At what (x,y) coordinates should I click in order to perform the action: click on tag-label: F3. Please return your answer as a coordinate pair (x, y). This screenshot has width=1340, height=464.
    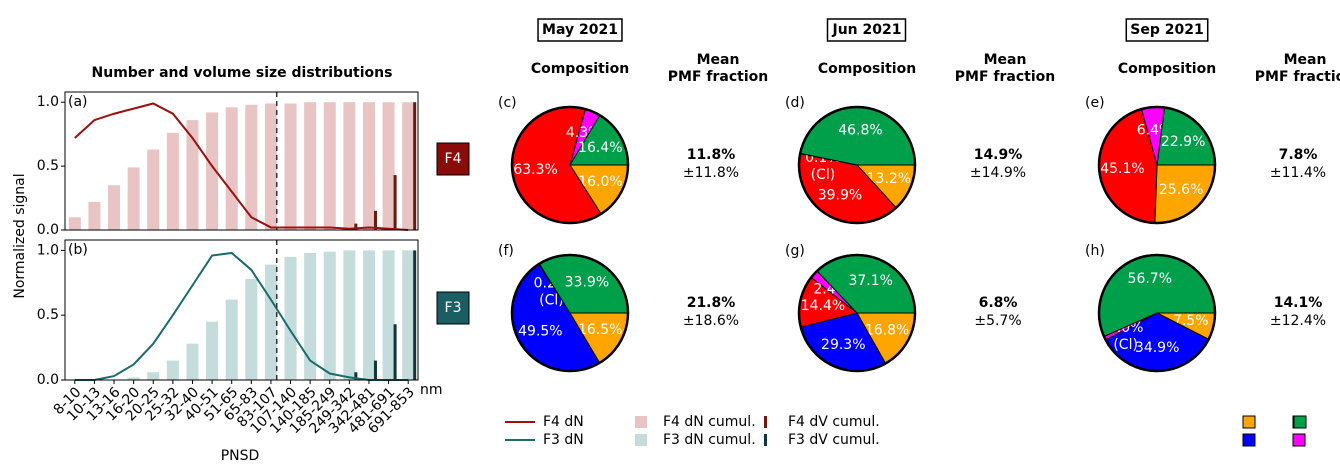
    Looking at the image, I should click on (453, 308).